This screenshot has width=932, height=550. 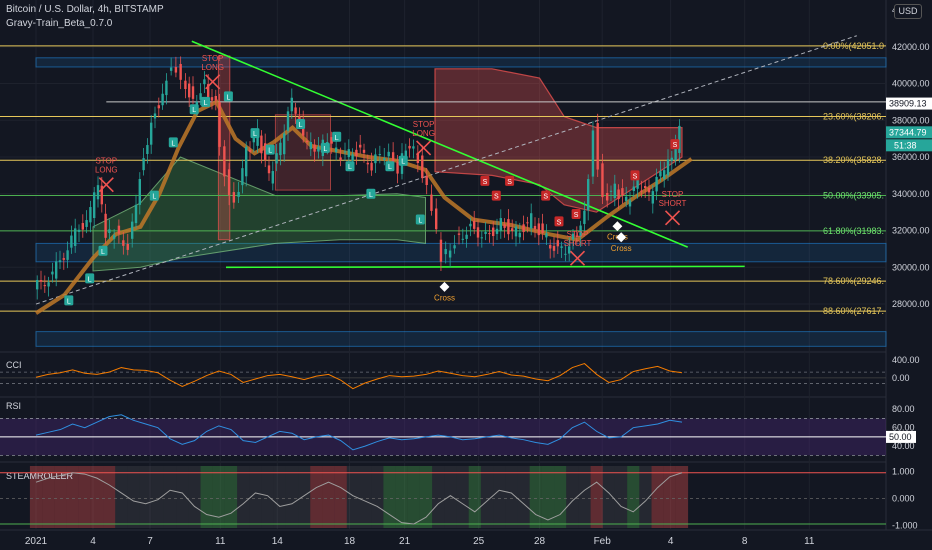 I want to click on fib-level-label: 38.20%(35828., so click(x=853, y=160).